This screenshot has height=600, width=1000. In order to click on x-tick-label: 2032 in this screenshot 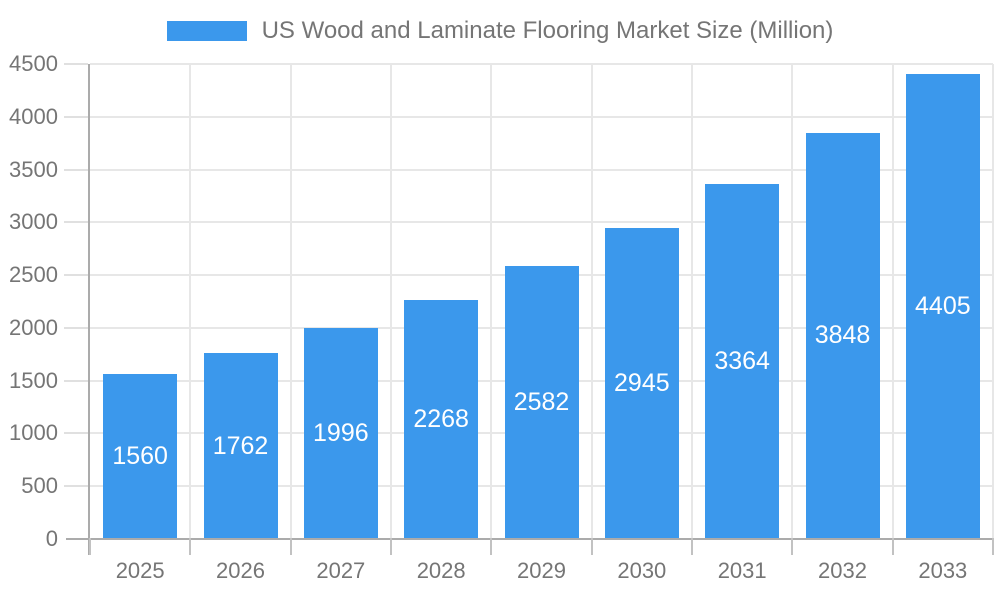, I will do `click(842, 570)`.